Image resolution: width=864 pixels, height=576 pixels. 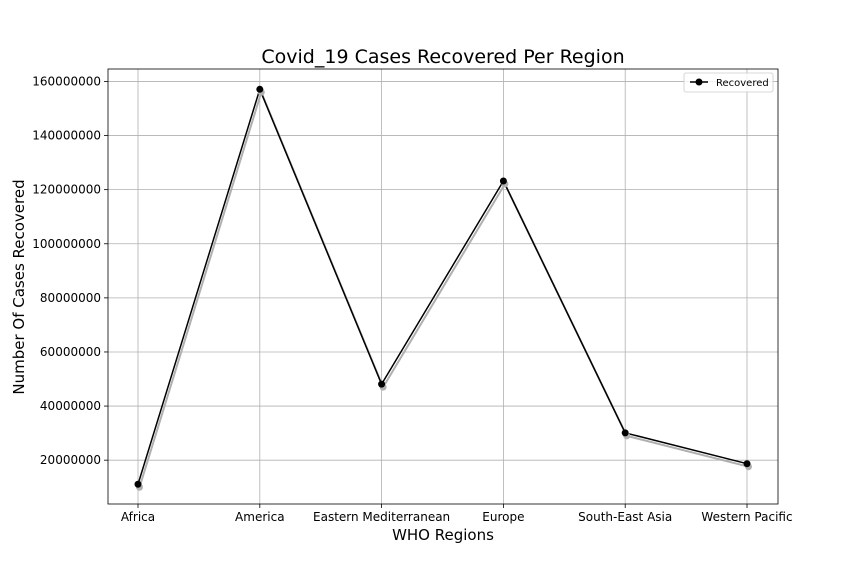 What do you see at coordinates (66, 136) in the screenshot?
I see `y-tick-label: 140000000` at bounding box center [66, 136].